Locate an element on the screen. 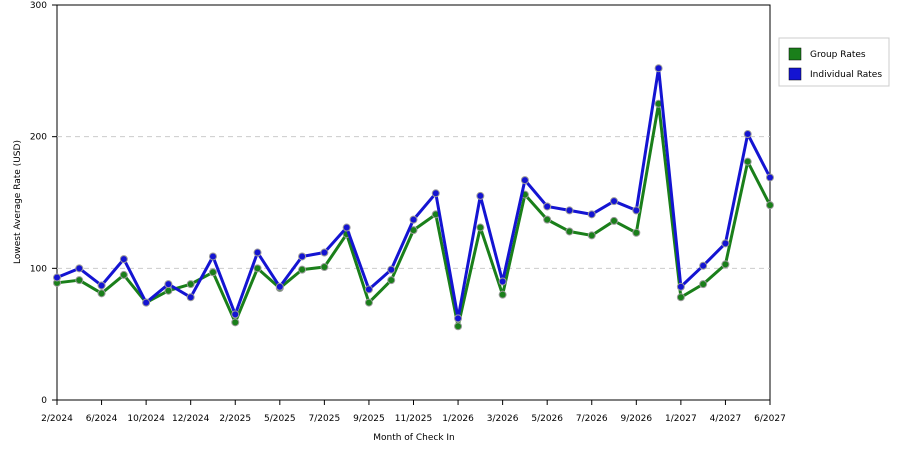 The width and height of the screenshot is (900, 450). x-tick-label: 1/2027 is located at coordinates (681, 419).